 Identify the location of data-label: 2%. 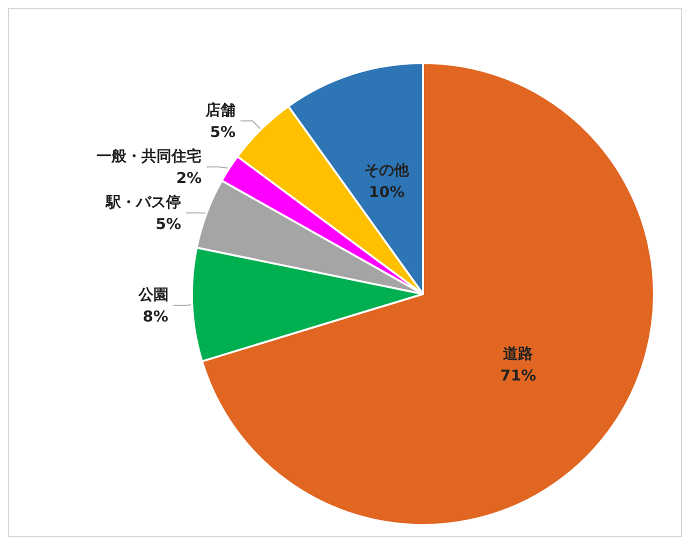
(189, 177).